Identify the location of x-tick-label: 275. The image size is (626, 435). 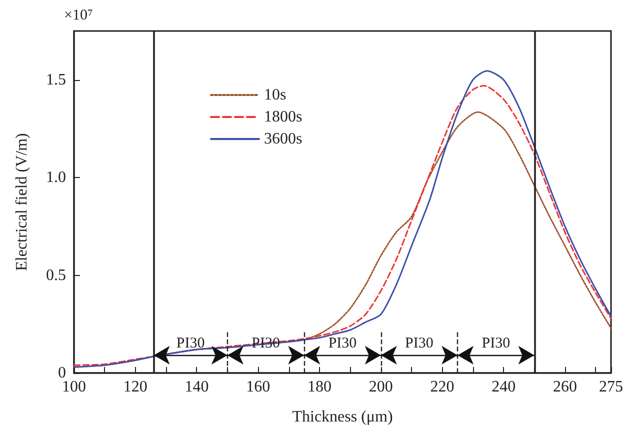
(611, 387).